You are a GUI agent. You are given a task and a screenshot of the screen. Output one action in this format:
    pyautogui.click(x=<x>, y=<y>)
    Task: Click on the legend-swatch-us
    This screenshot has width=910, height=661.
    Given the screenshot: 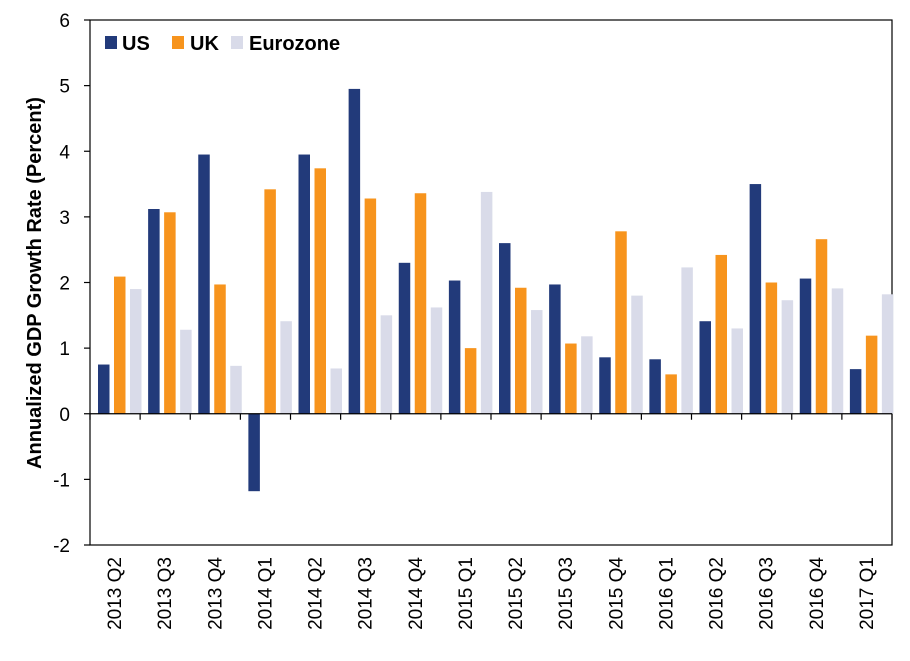 What is the action you would take?
    pyautogui.click(x=111, y=42)
    